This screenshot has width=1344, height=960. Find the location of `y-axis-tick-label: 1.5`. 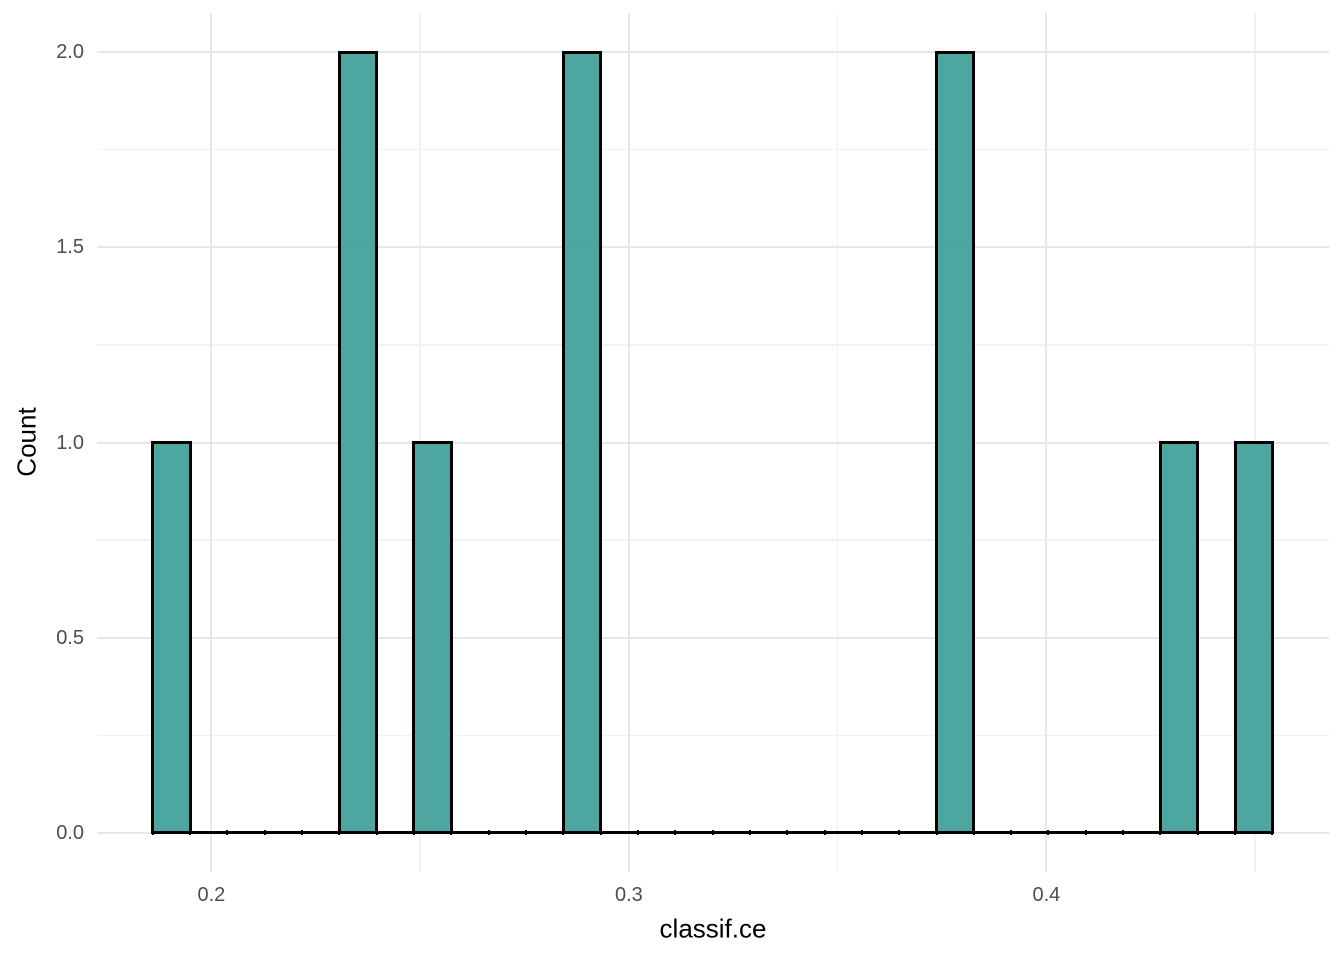

y-axis-tick-label: 1.5 is located at coordinates (70, 247).